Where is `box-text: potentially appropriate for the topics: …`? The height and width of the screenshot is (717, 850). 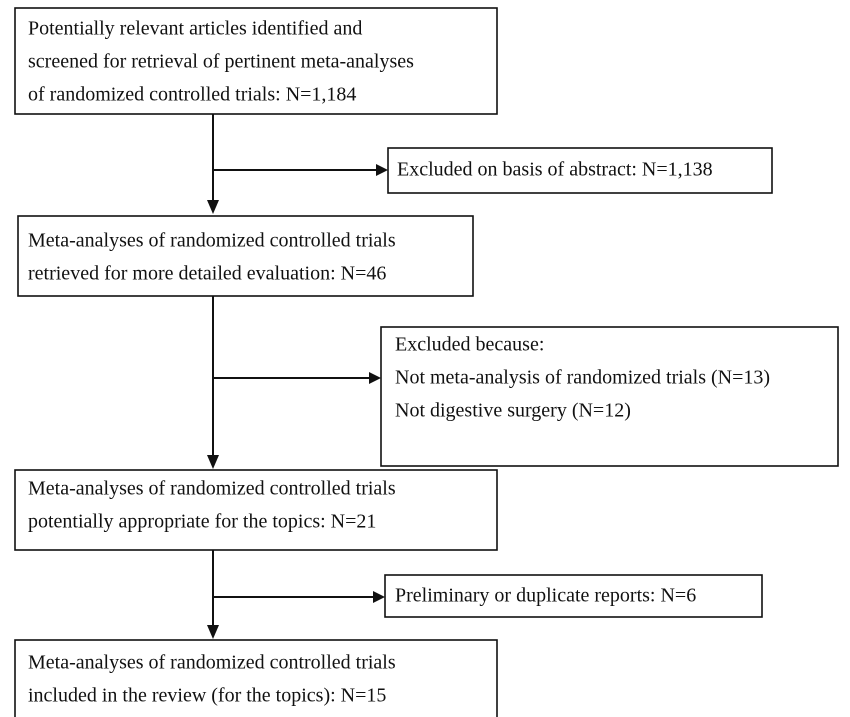
box-text: potentially appropriate for the topics: … is located at coordinates (202, 522).